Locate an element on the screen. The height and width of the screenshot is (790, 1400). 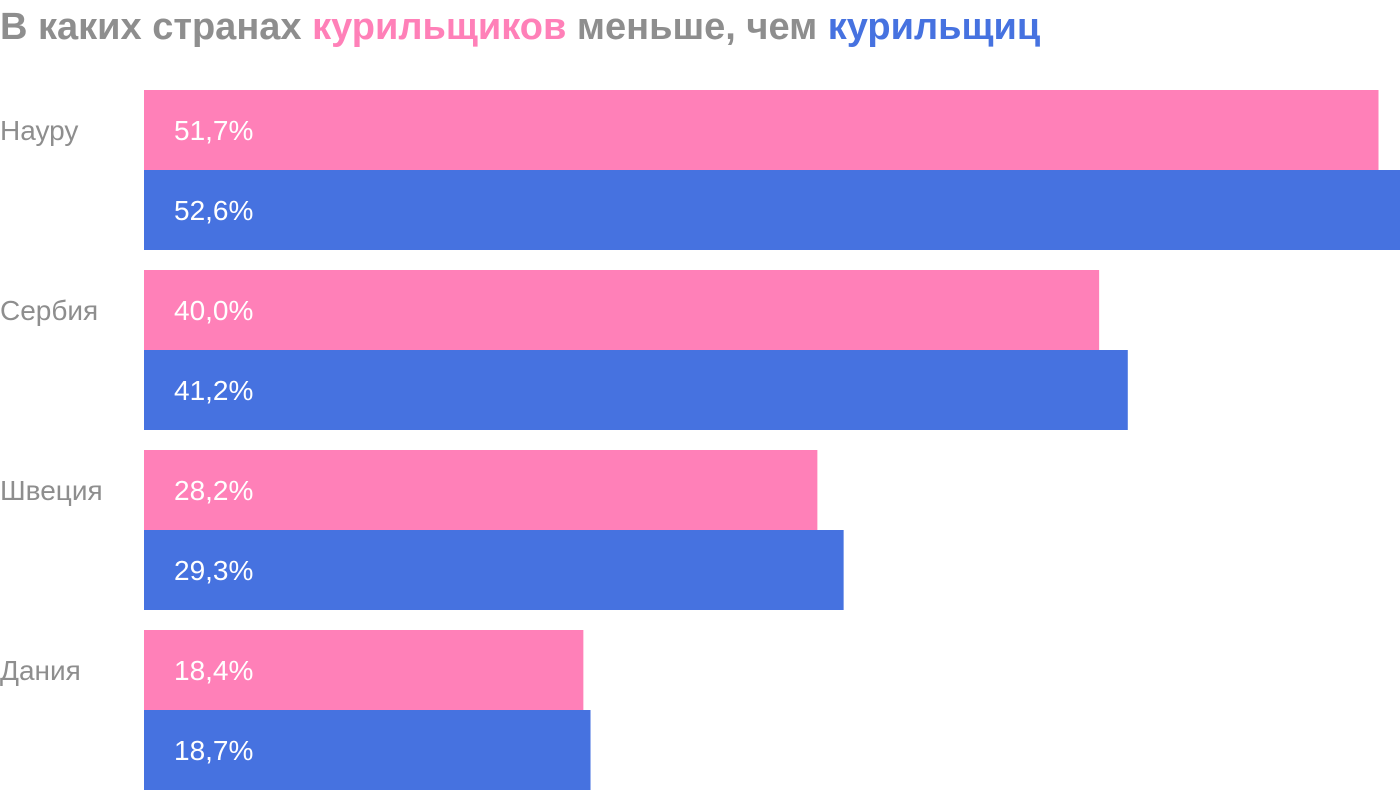
category-label: Сербия is located at coordinates (49, 310).